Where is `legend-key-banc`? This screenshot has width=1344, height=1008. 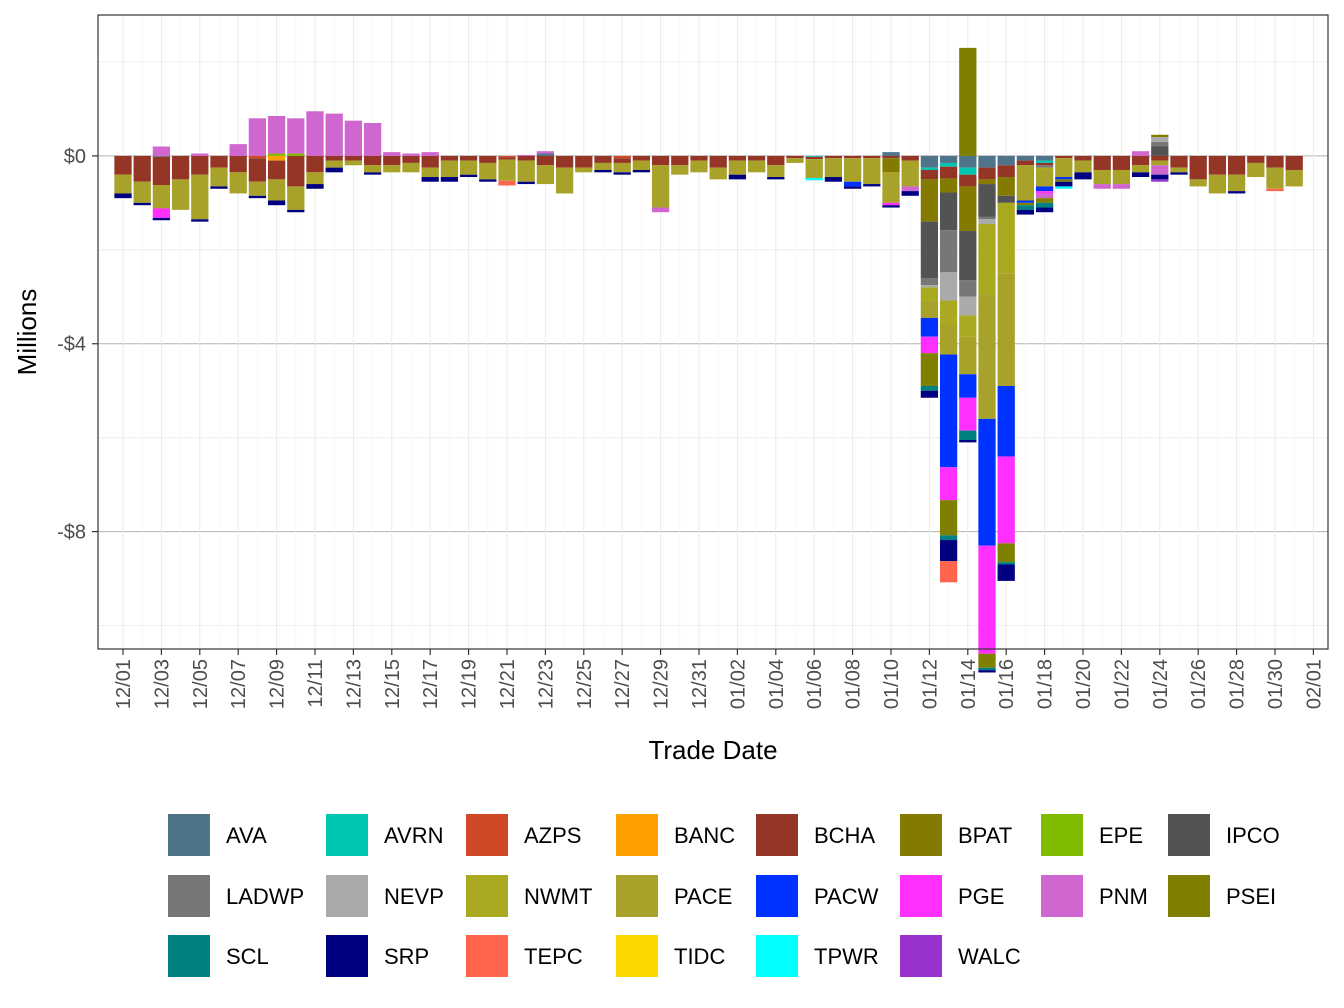
legend-key-banc is located at coordinates (637, 835).